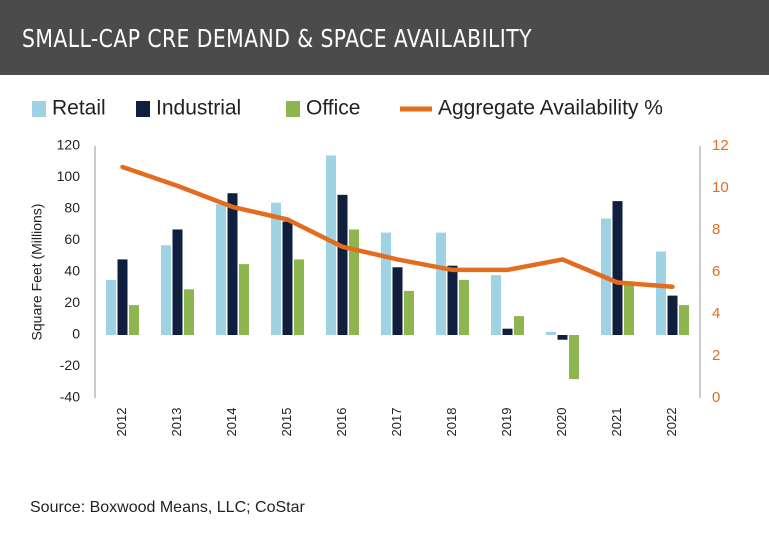 This screenshot has width=769, height=544. I want to click on x-tick-label: 2021, so click(616, 422).